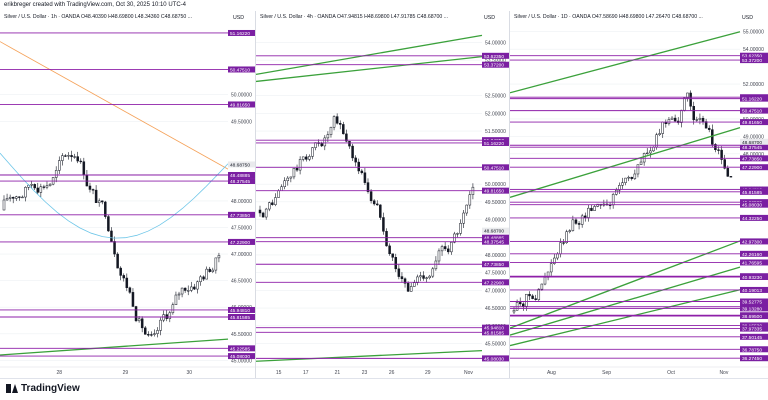 The height and width of the screenshot is (400, 768). I want to click on time-tick-label: 28, so click(59, 373).